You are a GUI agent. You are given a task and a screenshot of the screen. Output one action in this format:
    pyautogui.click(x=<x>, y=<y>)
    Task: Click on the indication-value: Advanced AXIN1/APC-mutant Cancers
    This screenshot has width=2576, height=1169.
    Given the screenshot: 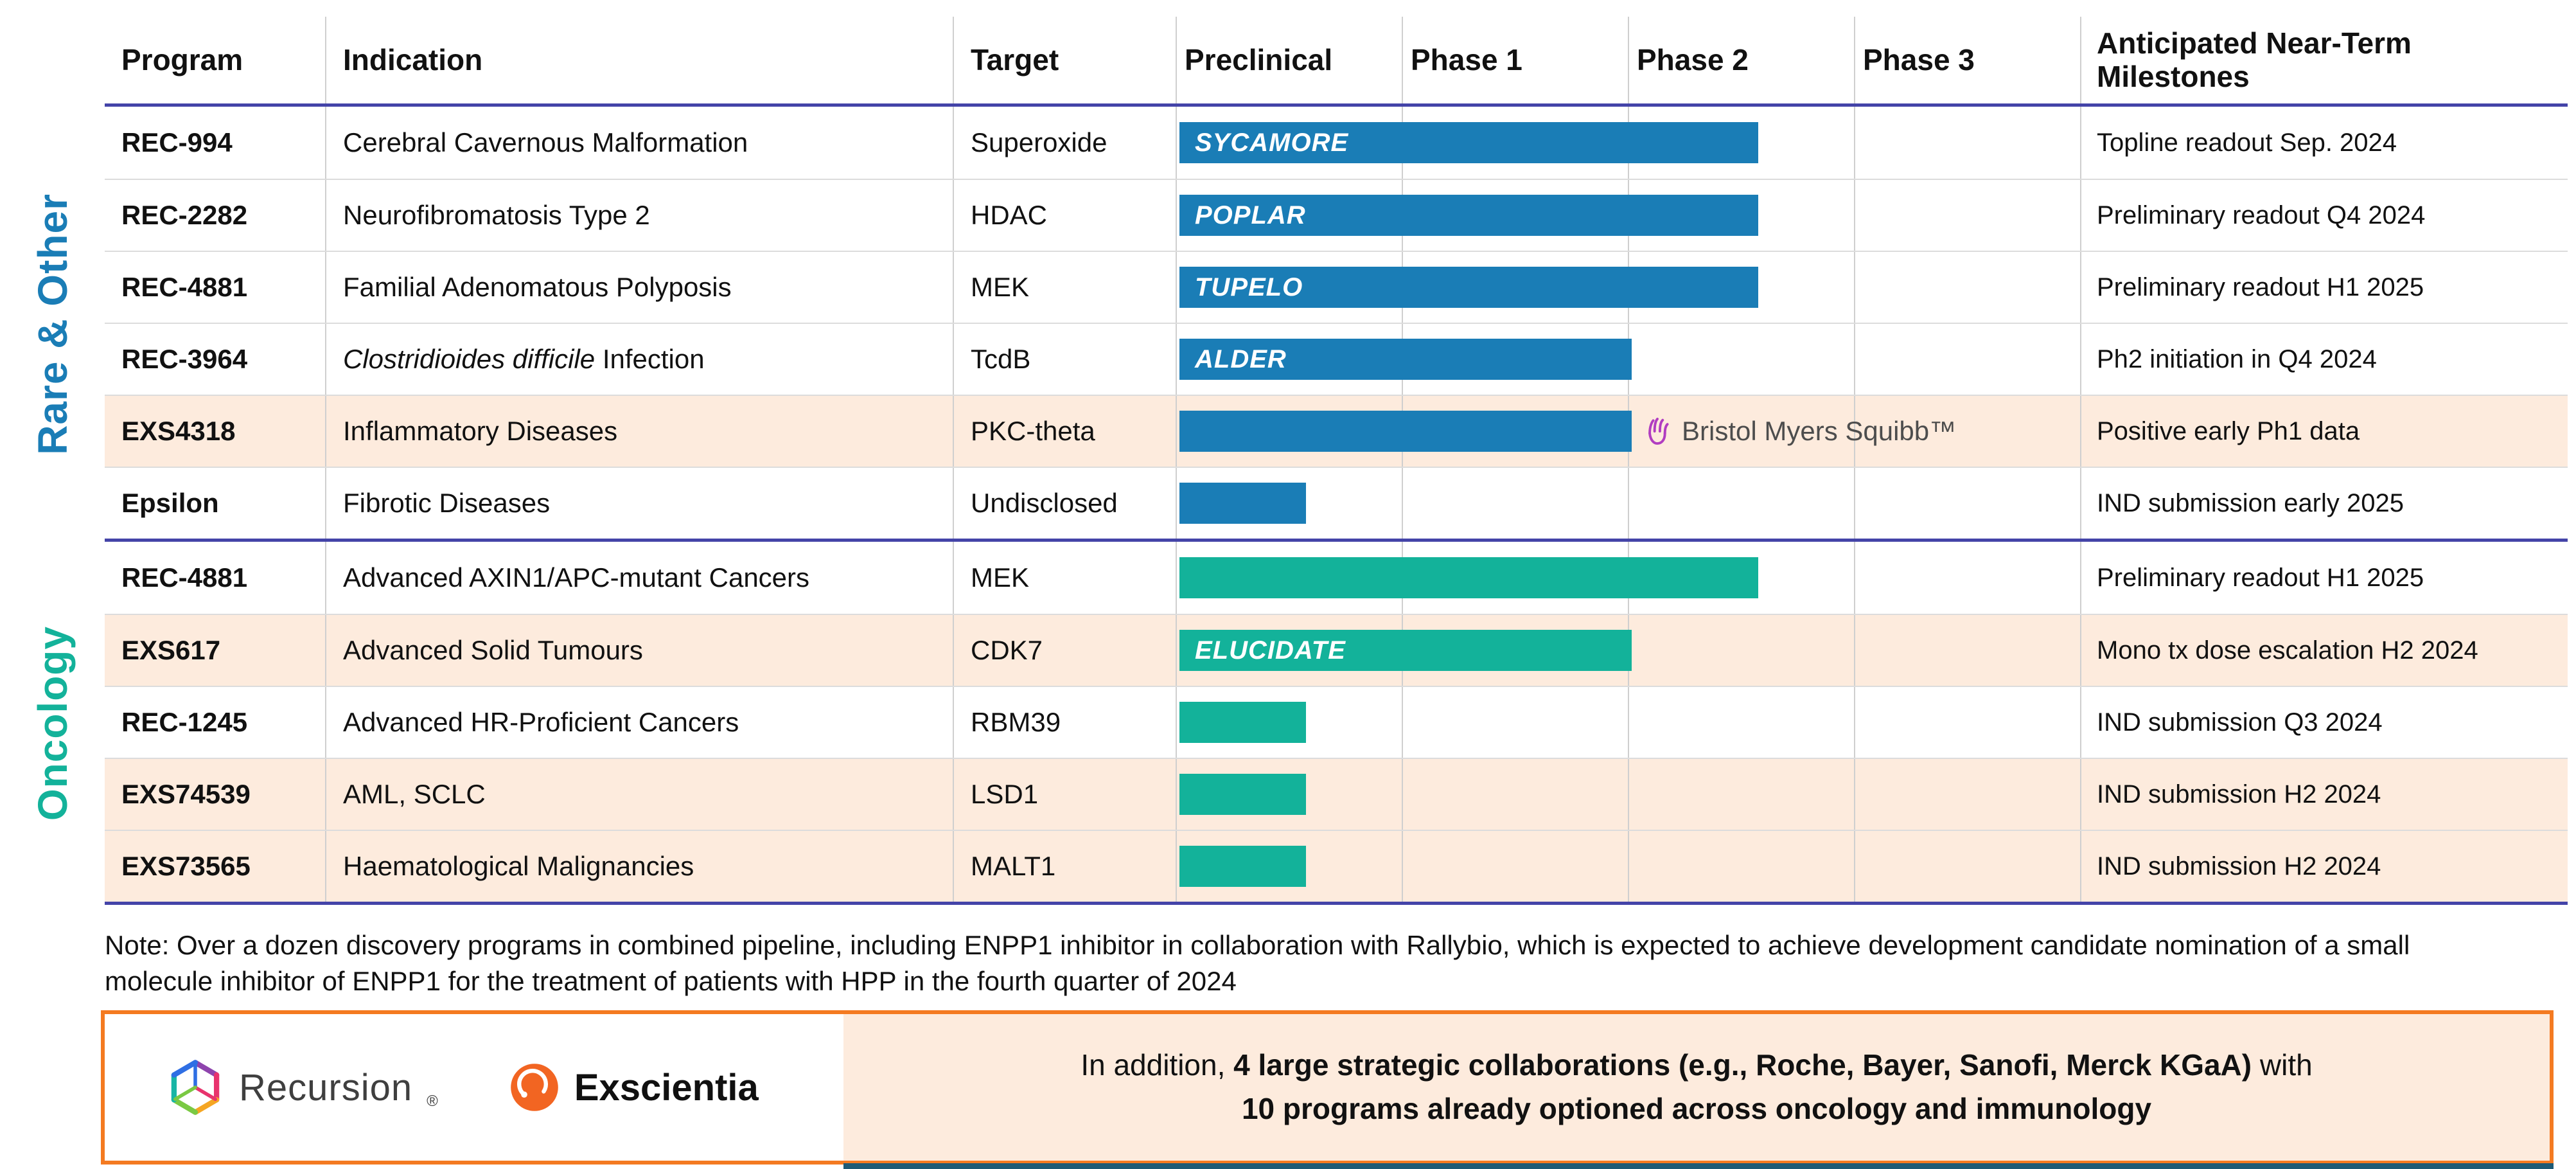 What is the action you would take?
    pyautogui.click(x=576, y=577)
    